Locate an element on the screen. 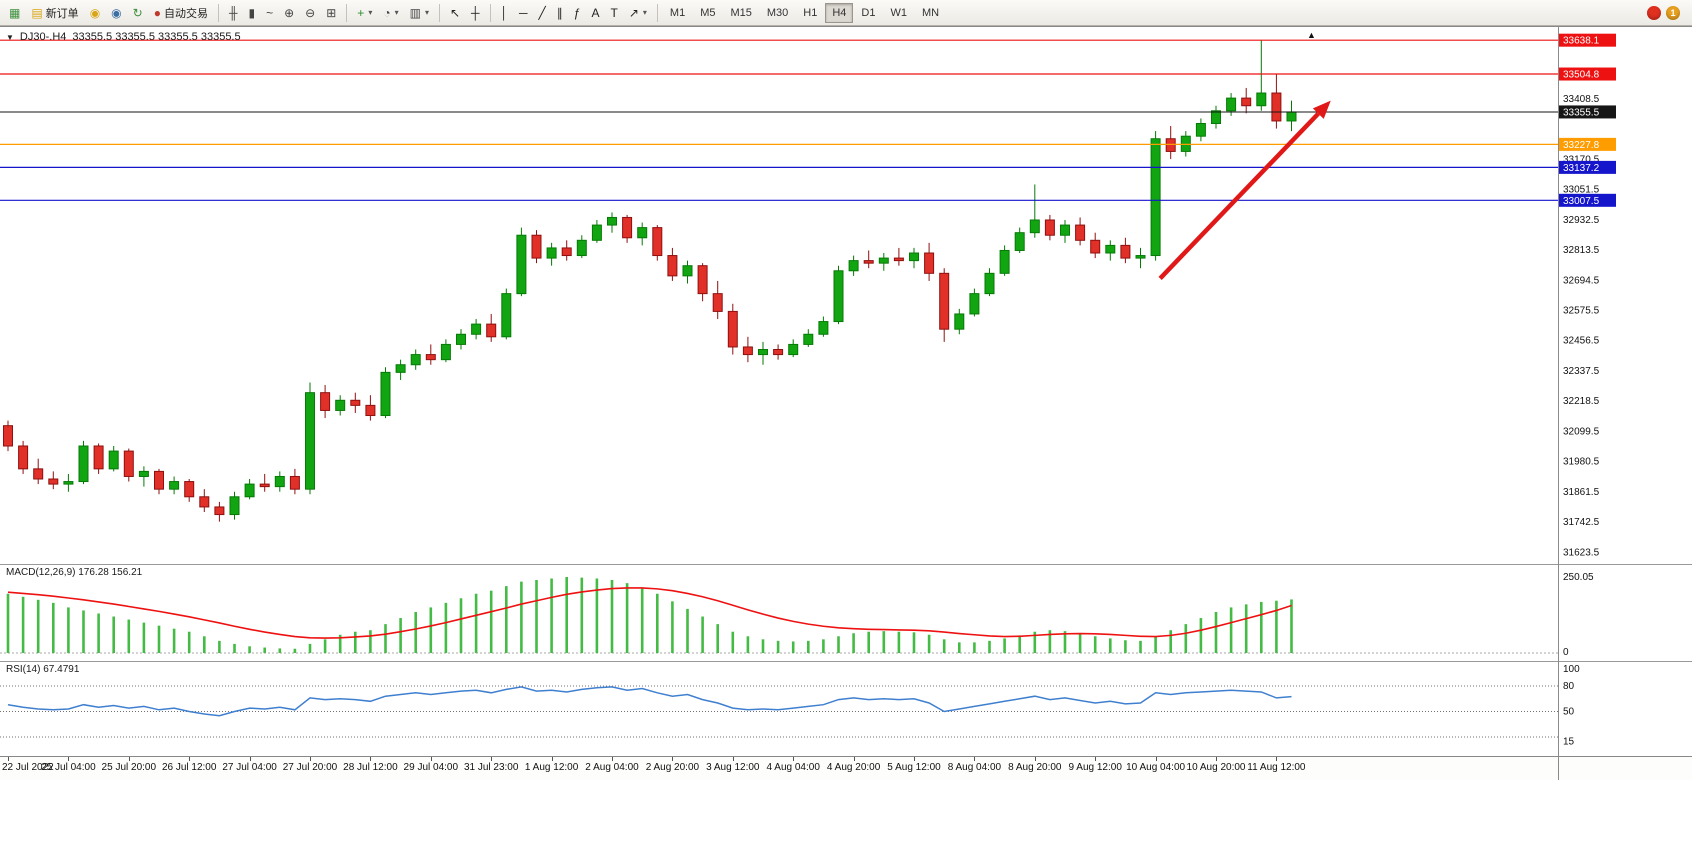 The width and height of the screenshot is (1692, 841). trendline-icon: ╱ is located at coordinates (542, 12).